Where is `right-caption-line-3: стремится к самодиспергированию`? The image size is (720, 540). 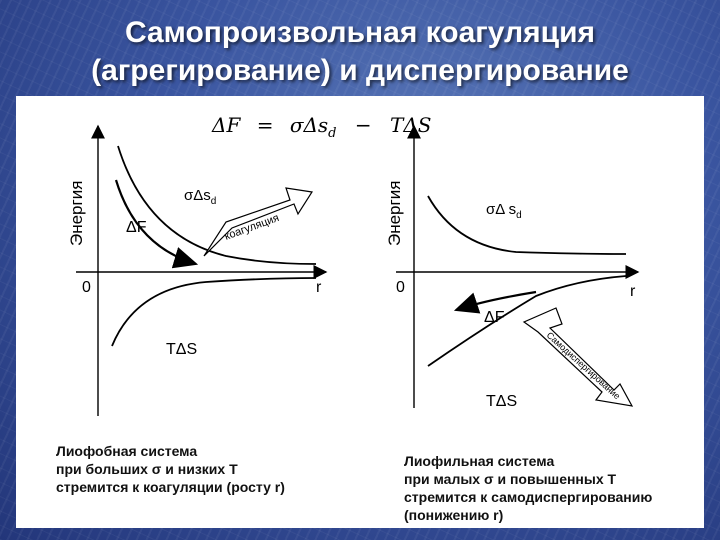
right-caption-line-3: стремится к самодиспергированию is located at coordinates (528, 497).